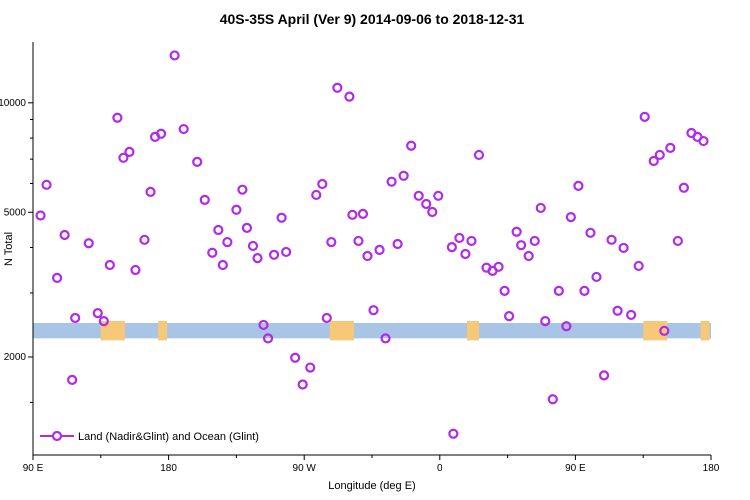 Image resolution: width=750 pixels, height=500 pixels. What do you see at coordinates (168, 468) in the screenshot?
I see `x-tick-label: 180` at bounding box center [168, 468].